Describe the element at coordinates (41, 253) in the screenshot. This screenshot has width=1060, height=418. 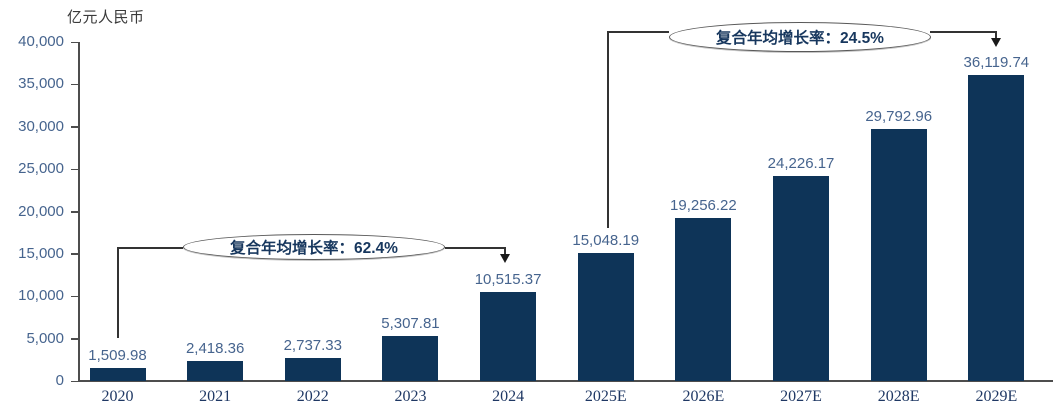
I see `y-axis-tick-label: 15,000` at that location.